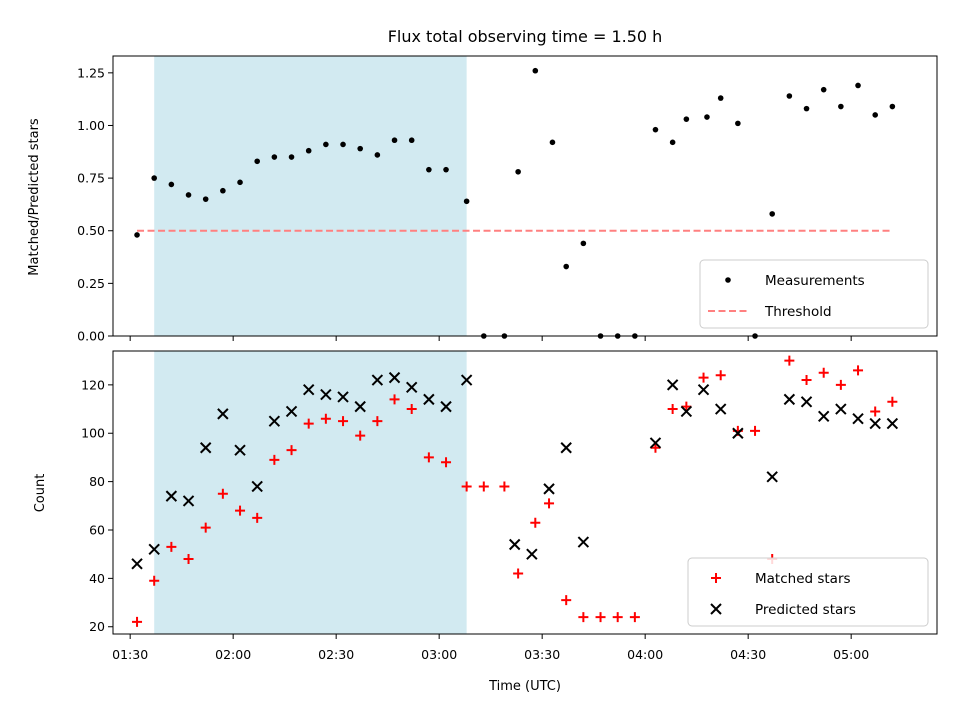 The image size is (960, 720). Describe the element at coordinates (97, 626) in the screenshot. I see `y-tick-label: 20` at that location.